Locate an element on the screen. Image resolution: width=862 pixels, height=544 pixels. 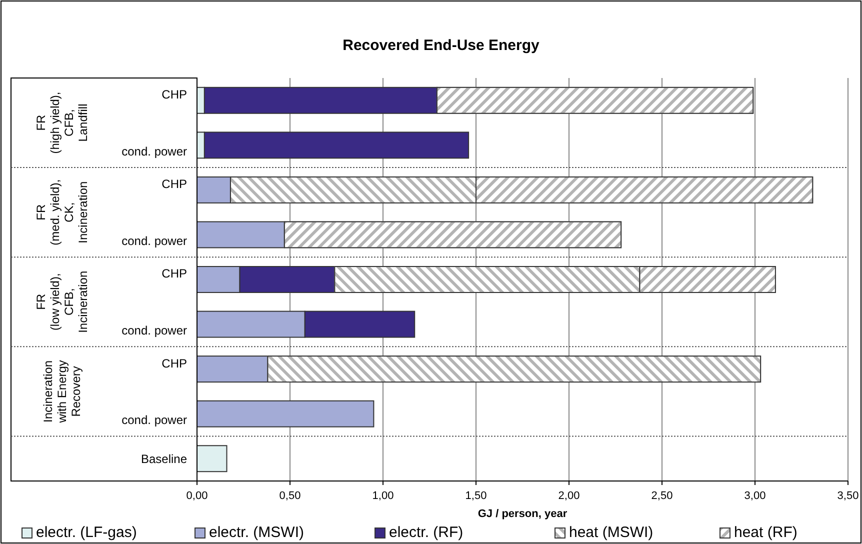
x-tick-label: 3,50 is located at coordinates (848, 496).